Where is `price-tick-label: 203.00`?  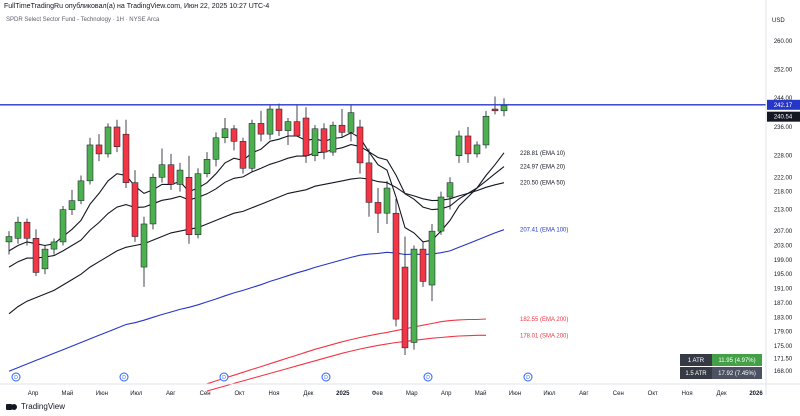
price-tick-label: 203.00 is located at coordinates (783, 247).